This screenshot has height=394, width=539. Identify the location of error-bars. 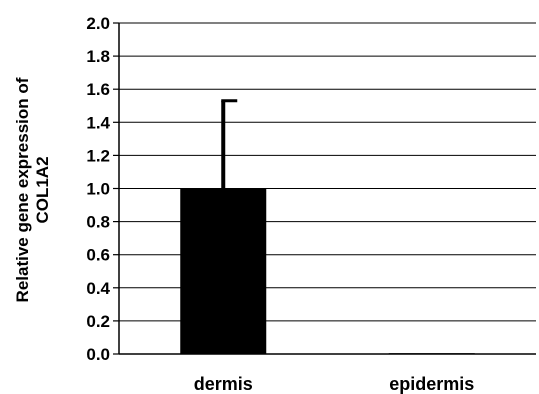
(229, 144).